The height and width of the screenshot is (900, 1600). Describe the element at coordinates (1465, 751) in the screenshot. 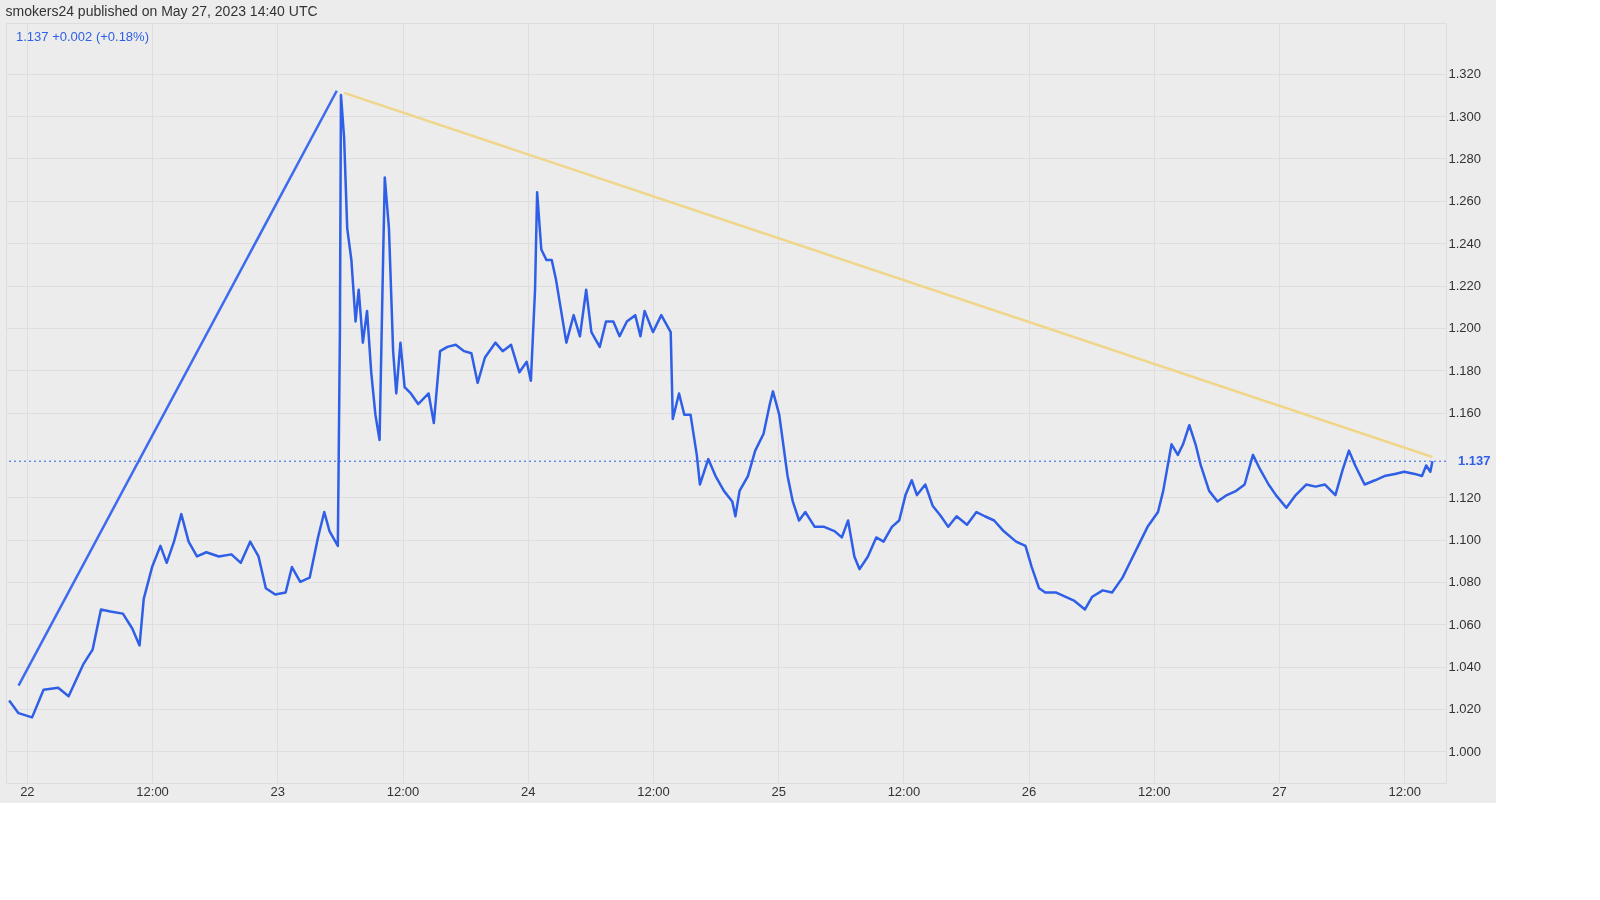

I see `y-tick-label: 1.000` at that location.